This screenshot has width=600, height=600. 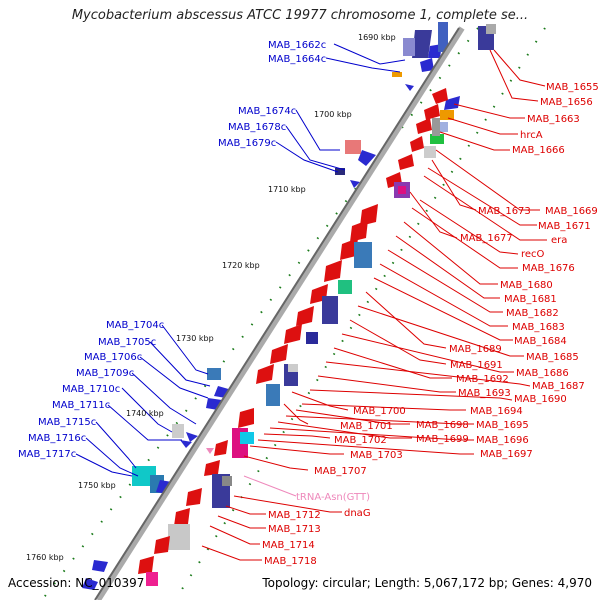 What do you see at coordinates (47, 454) in the screenshot?
I see `gene-label: MAB_1717c` at bounding box center [47, 454].